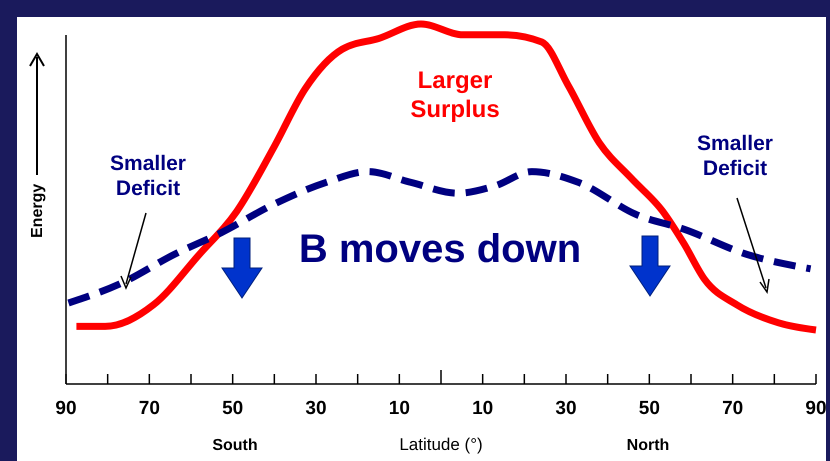 This screenshot has width=830, height=461. I want to click on y-axis-title: Energy, so click(37, 211).